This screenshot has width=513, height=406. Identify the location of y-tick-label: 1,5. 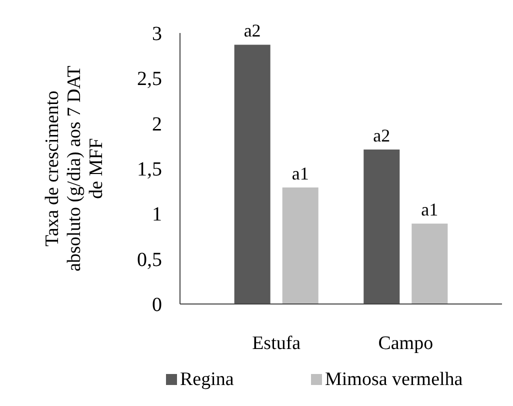
(149, 169).